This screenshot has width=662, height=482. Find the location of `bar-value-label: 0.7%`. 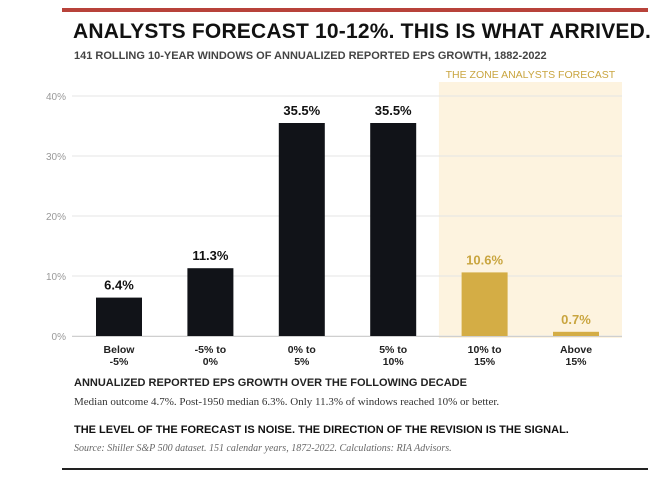

bar-value-label: 0.7% is located at coordinates (576, 319).